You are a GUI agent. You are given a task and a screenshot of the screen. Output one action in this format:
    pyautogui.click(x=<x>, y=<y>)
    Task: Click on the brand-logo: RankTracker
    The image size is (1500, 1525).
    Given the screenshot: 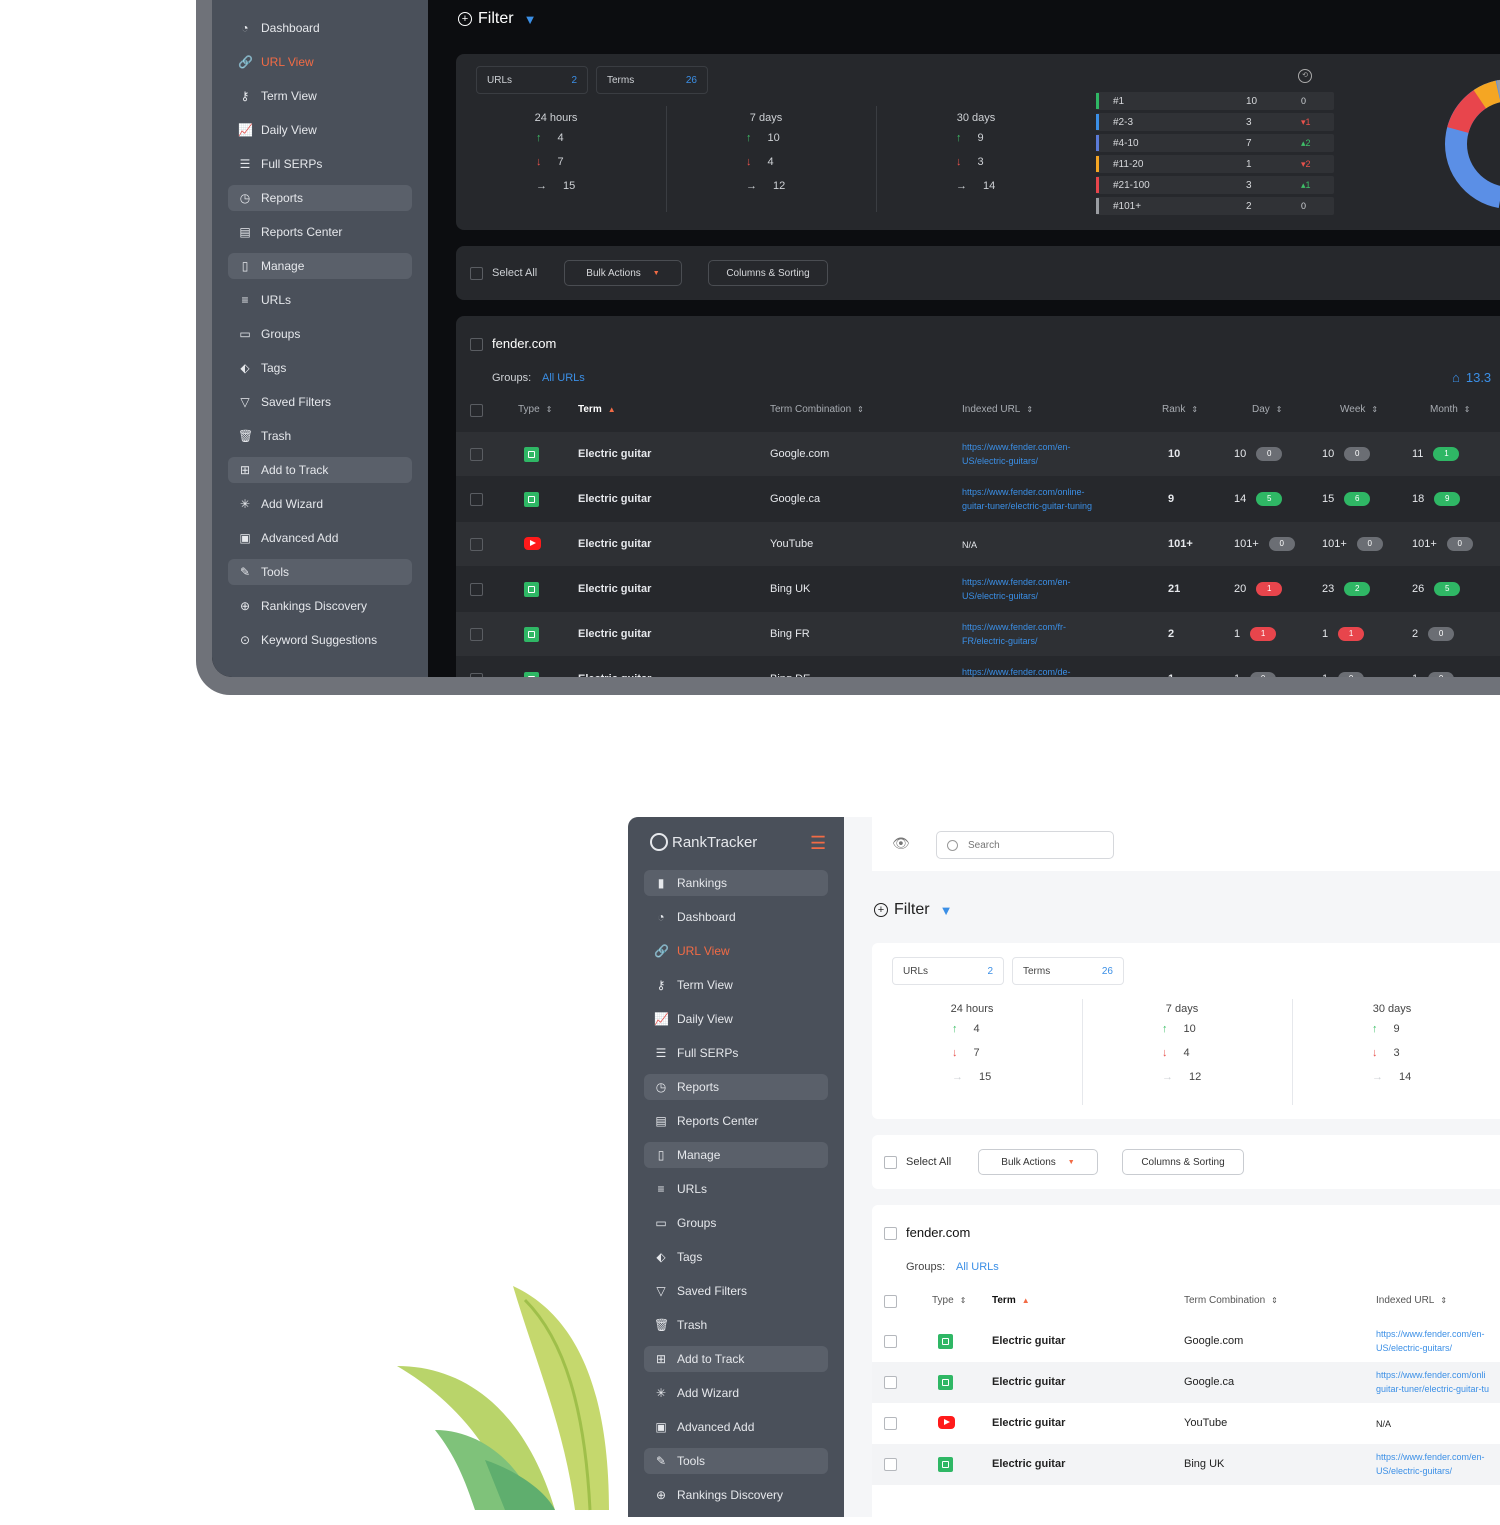 What is the action you would take?
    pyautogui.click(x=703, y=842)
    